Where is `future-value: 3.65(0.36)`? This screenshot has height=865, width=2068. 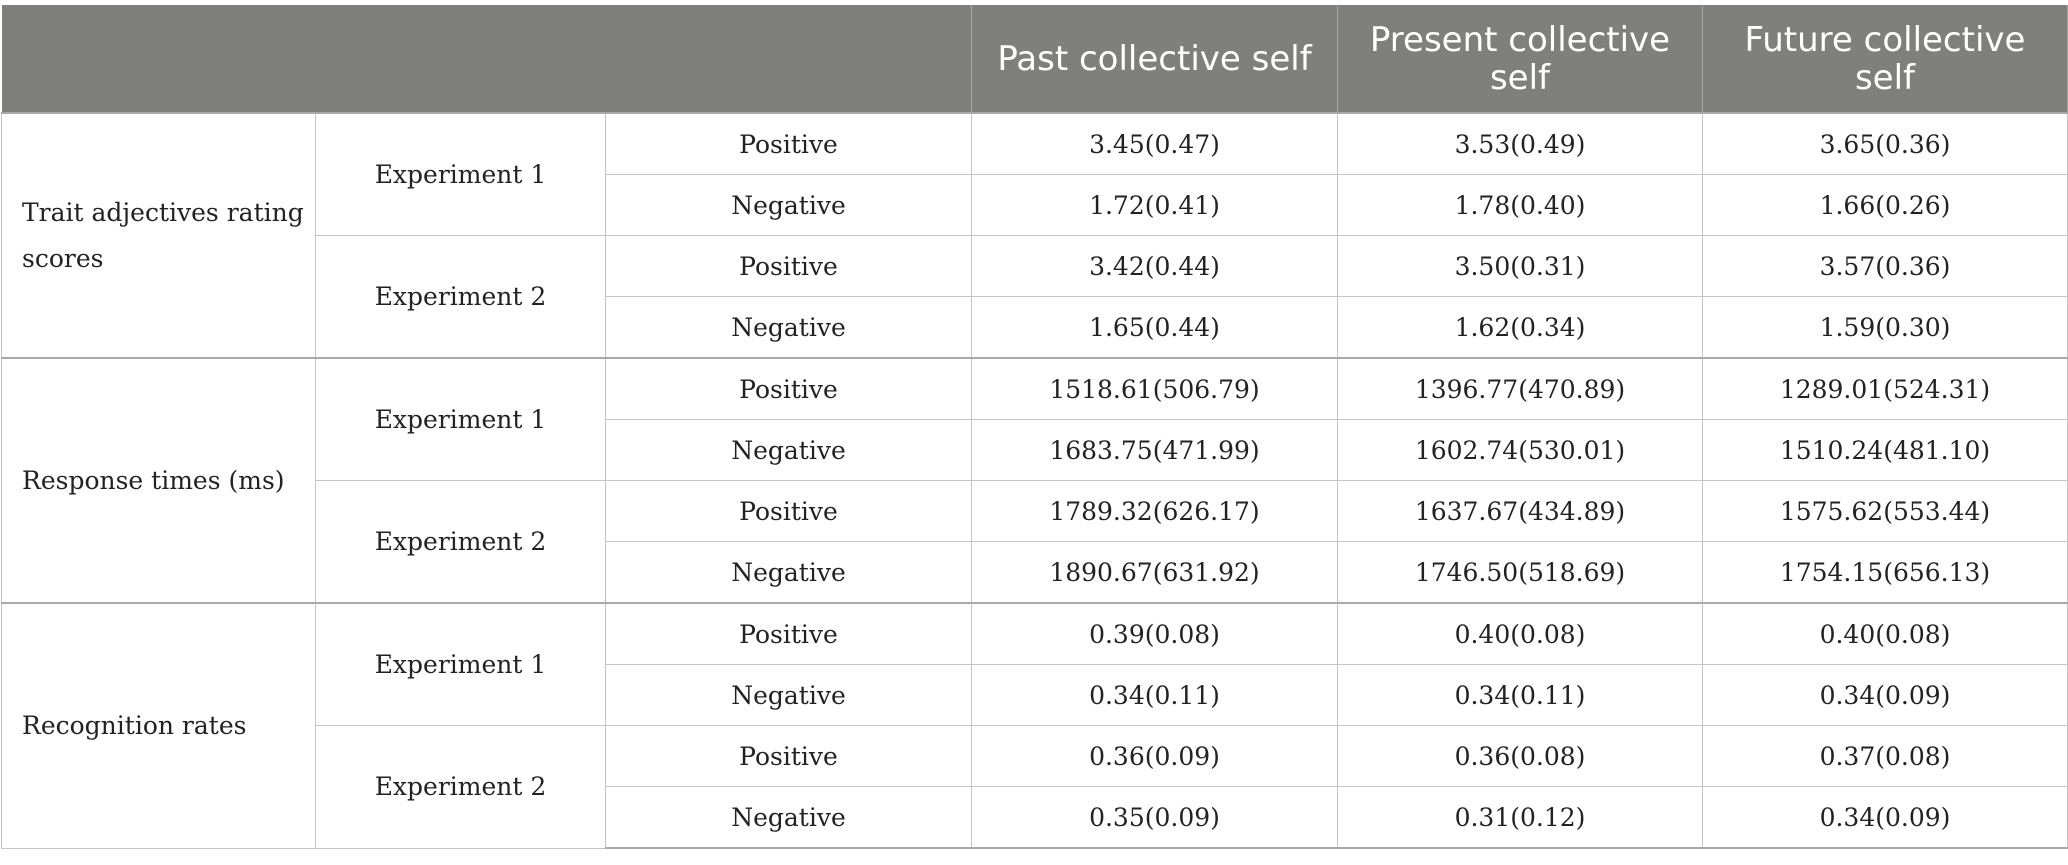
future-value: 3.65(0.36) is located at coordinates (1885, 143).